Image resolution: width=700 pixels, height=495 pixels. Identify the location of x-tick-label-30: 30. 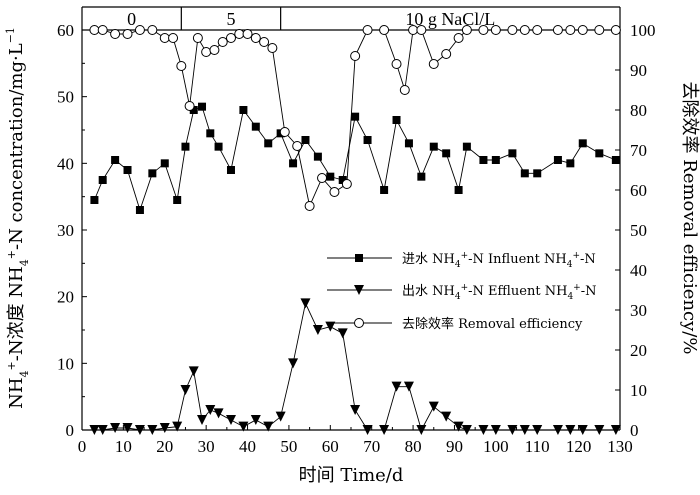
(206, 446).